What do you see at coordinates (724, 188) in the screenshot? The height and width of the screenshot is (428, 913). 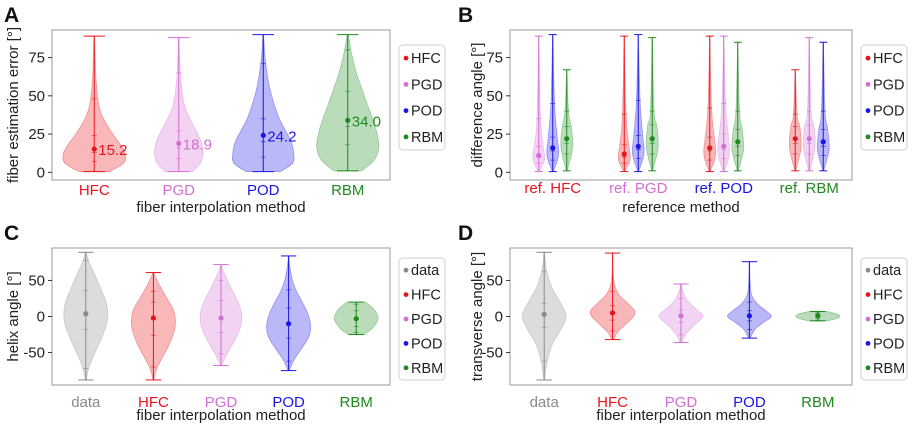 I see `x-tick-label: ref. POD` at bounding box center [724, 188].